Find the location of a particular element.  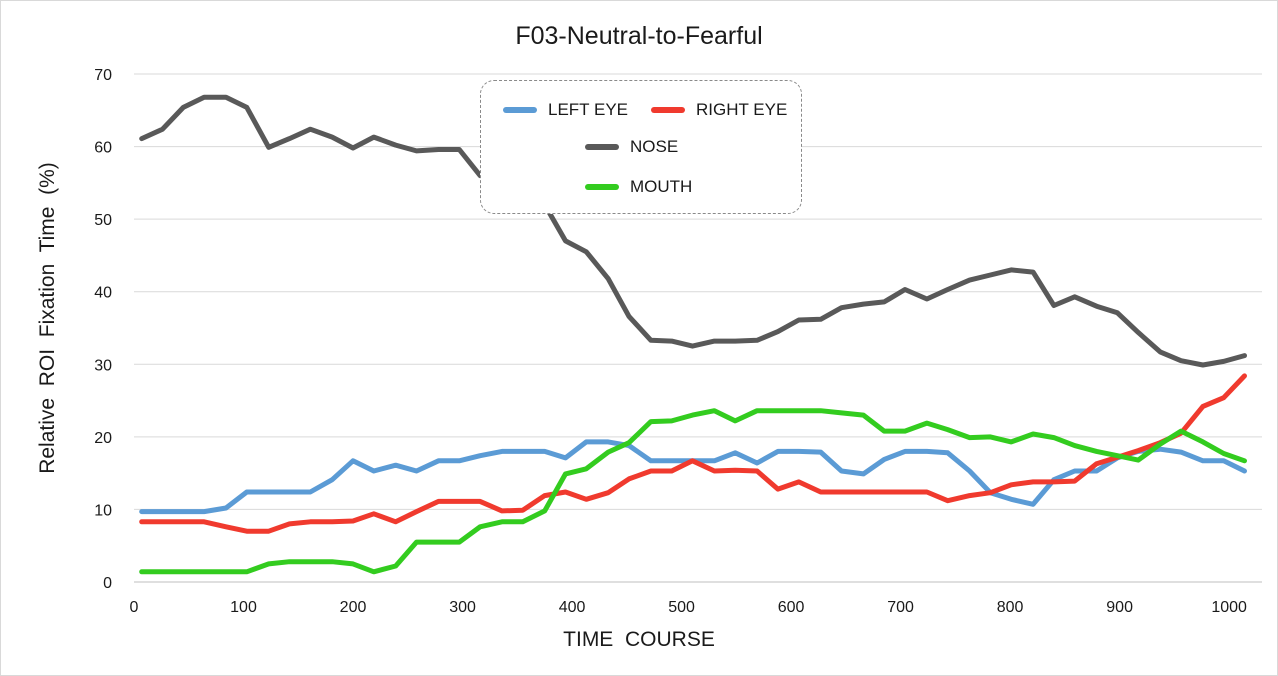

x-tick-label: 400 is located at coordinates (572, 607).